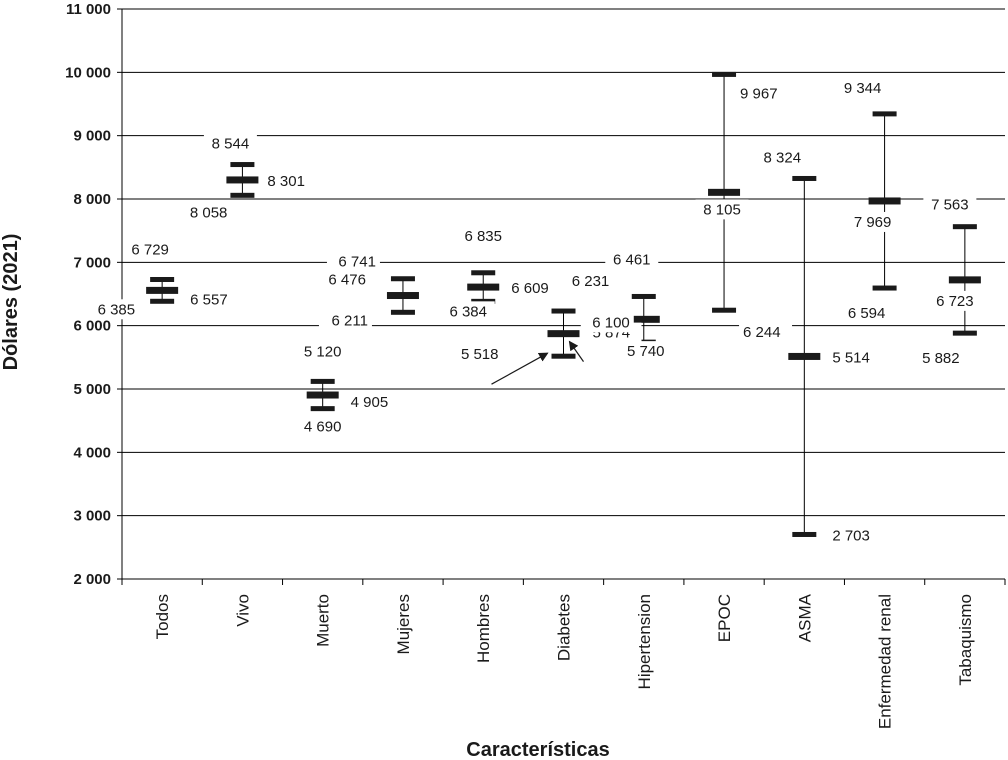 This screenshot has width=1008, height=760. I want to click on x-tick-label: Muerto, so click(323, 620).